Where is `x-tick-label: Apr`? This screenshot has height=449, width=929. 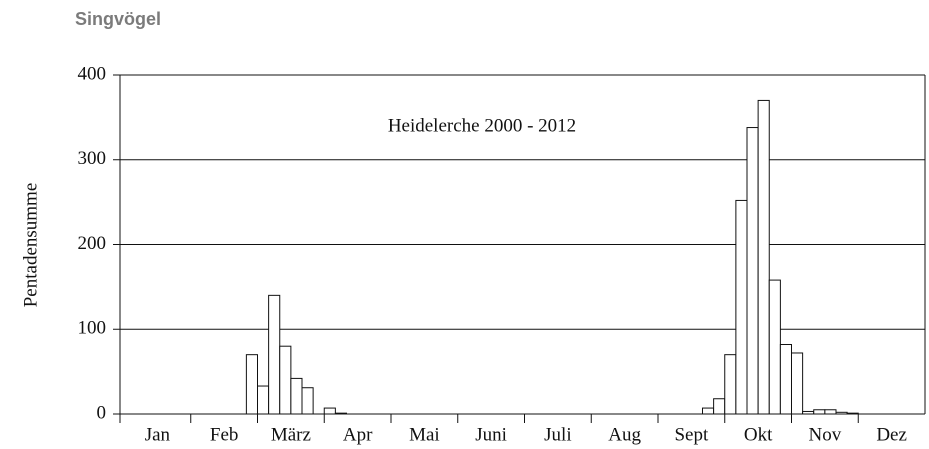
x-tick-label: Apr is located at coordinates (358, 434).